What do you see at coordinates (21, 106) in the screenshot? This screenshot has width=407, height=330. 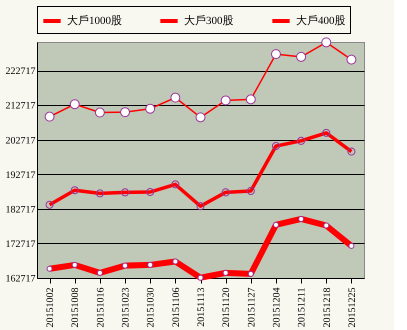 I see `y-tick-label: 212717` at bounding box center [21, 106].